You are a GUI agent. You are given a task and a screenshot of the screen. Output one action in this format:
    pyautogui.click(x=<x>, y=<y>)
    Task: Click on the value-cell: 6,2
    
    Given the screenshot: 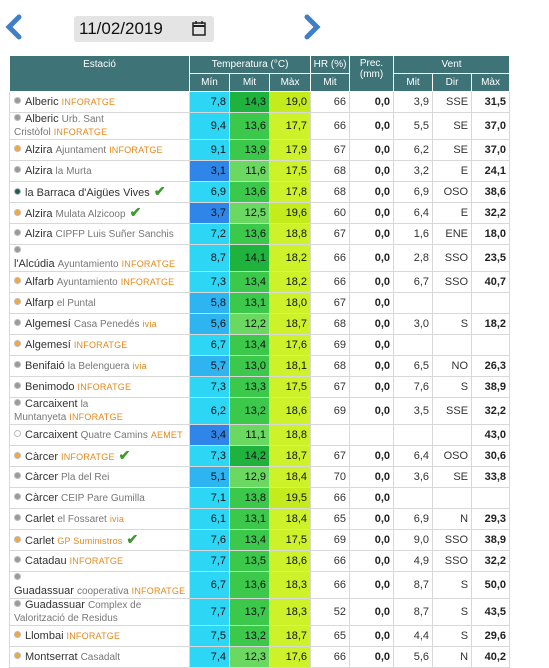 What is the action you would take?
    pyautogui.click(x=209, y=411)
    